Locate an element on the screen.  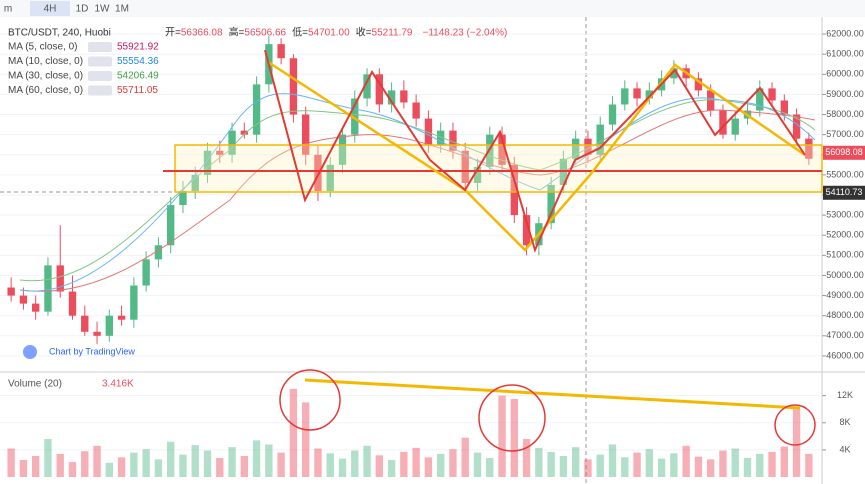
y-tick-label: 46000.00 is located at coordinates (845, 355).